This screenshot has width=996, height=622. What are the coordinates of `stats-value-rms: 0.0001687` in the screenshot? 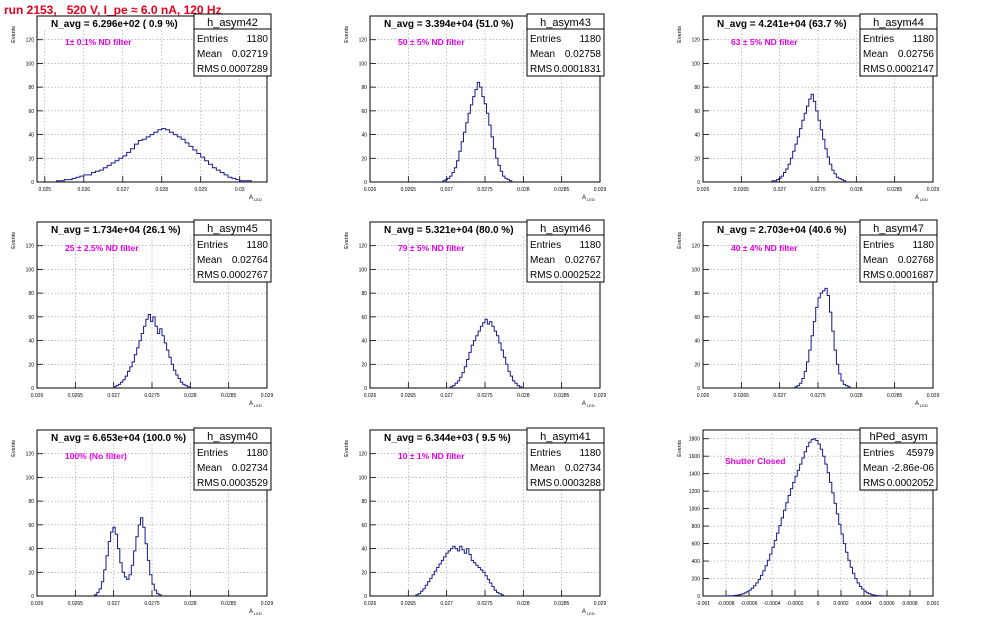 It's located at (911, 275).